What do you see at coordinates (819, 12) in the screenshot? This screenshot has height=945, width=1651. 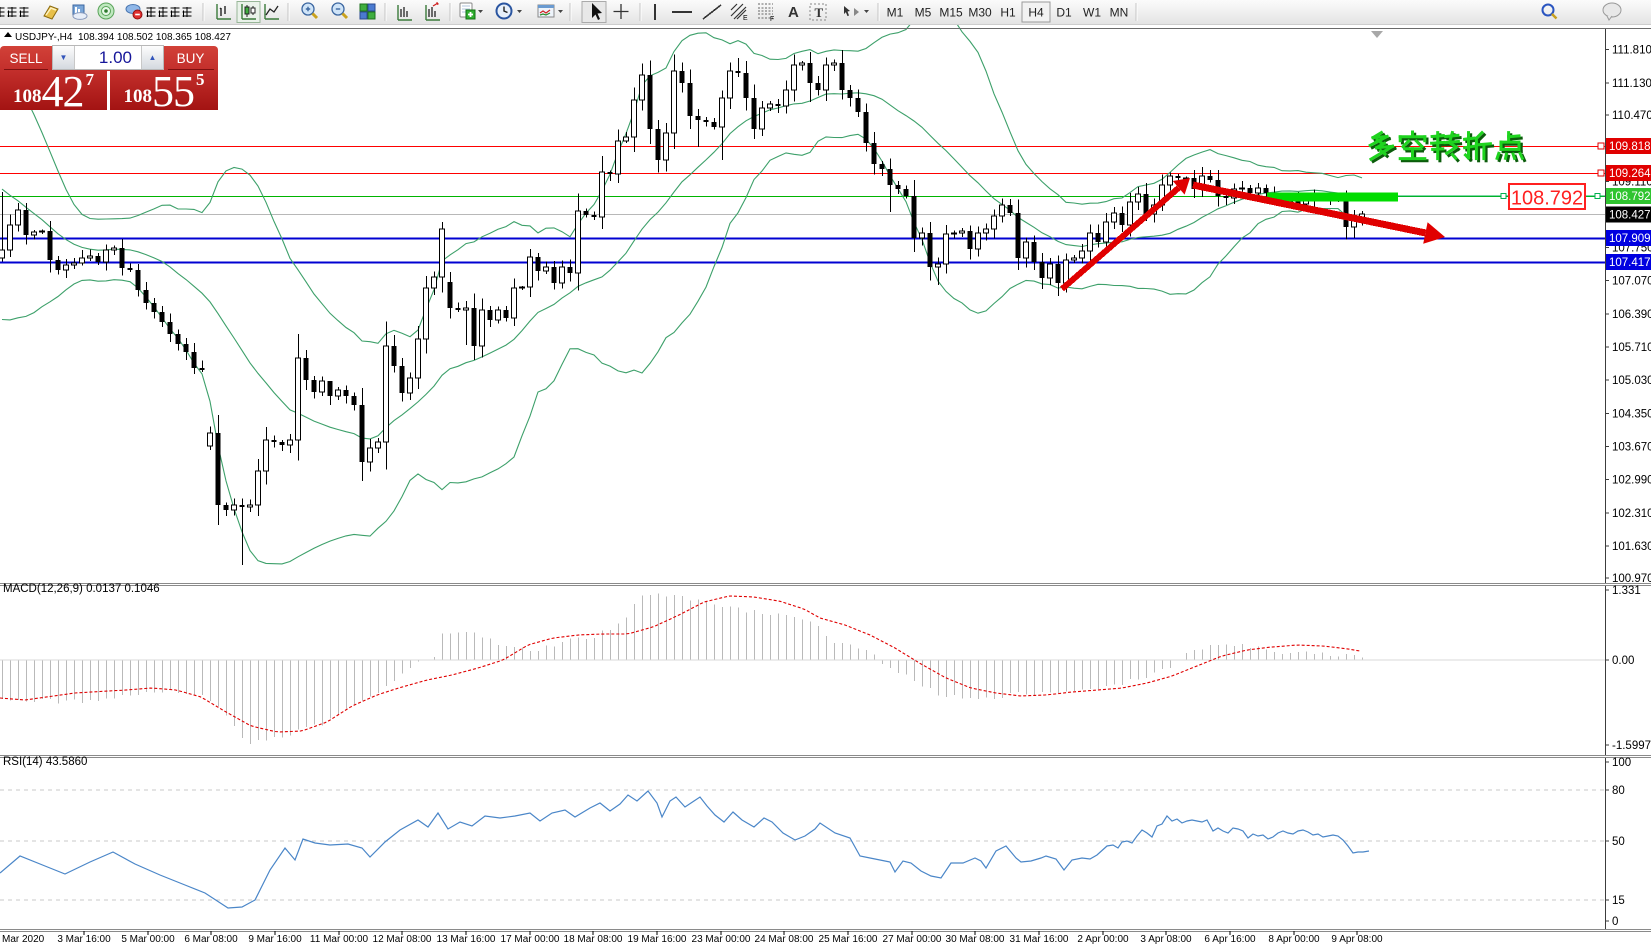 I see `svg-text: T` at bounding box center [819, 12].